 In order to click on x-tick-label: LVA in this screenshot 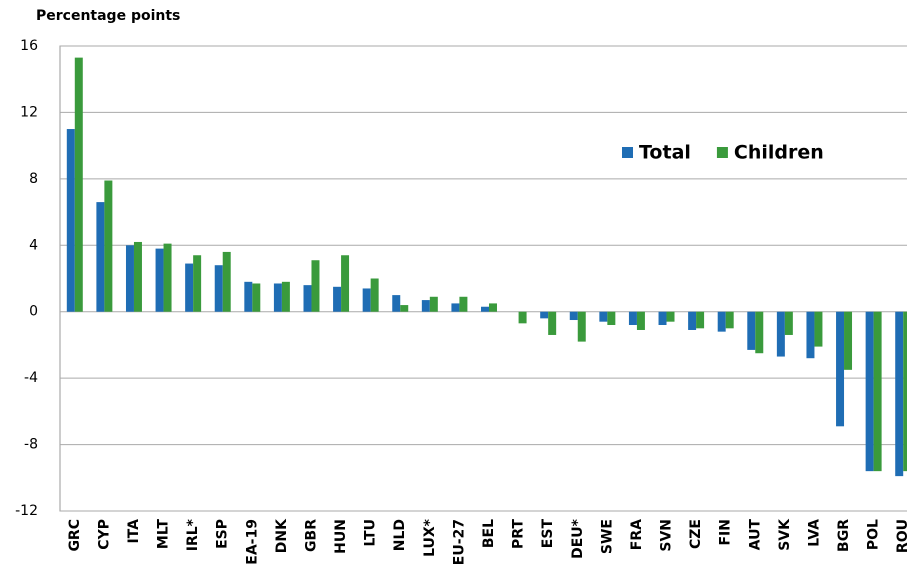, I will do `click(814, 533)`.